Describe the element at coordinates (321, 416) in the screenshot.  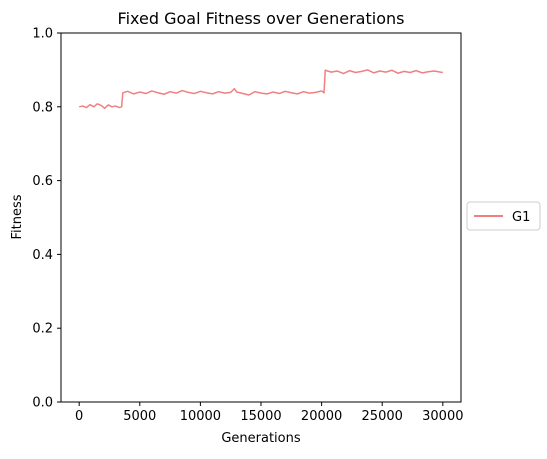
I see `x-tick-label: 20000` at that location.